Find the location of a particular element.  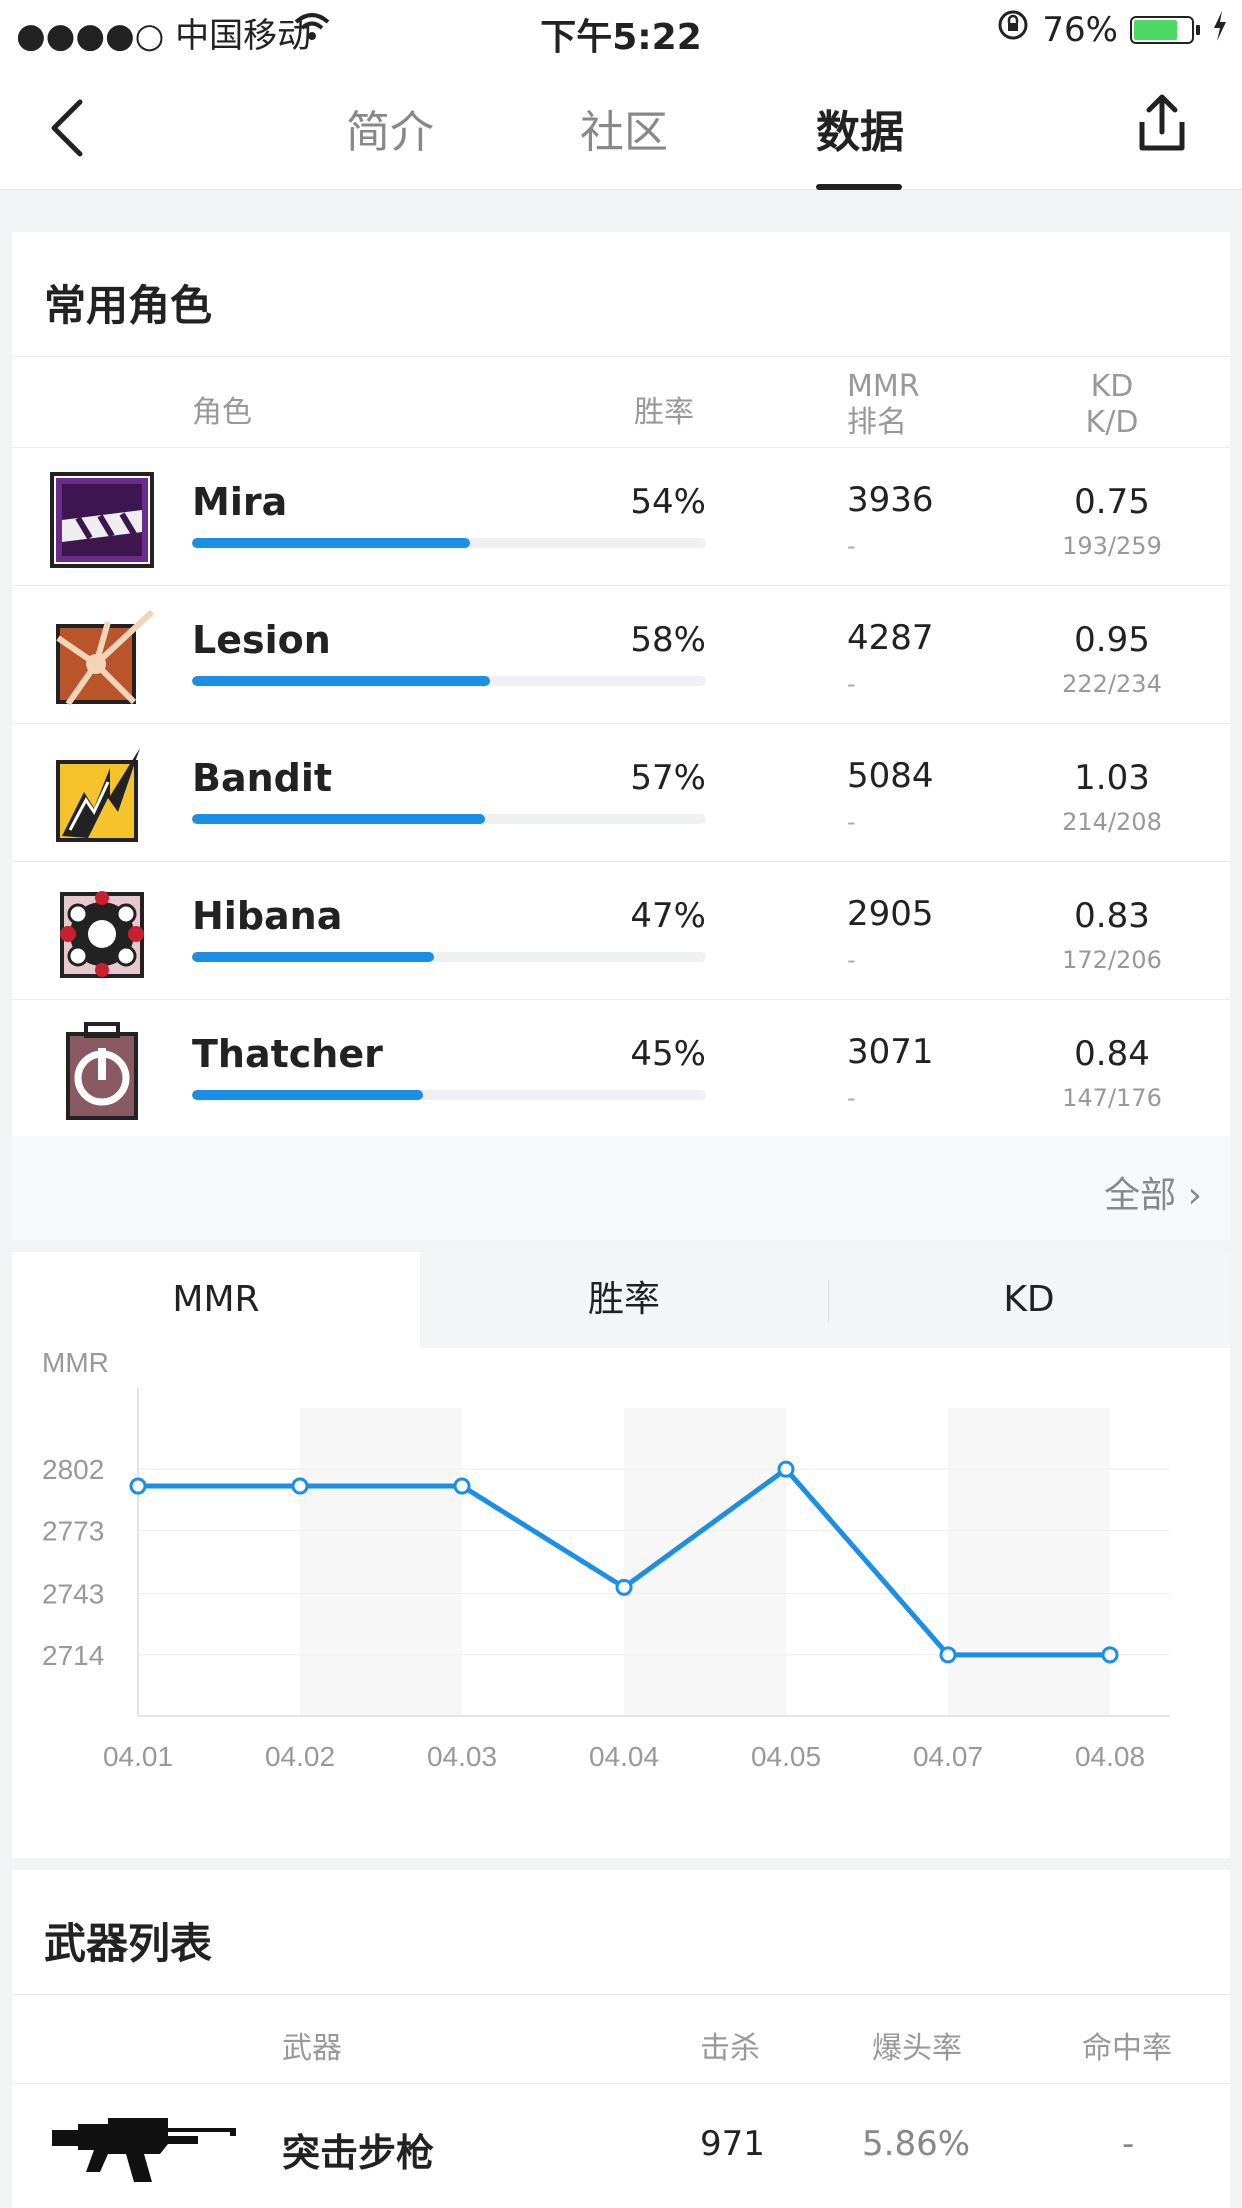

weapons-table-header: 武器 击杀 爆头率 命中率 is located at coordinates (621, 2039).